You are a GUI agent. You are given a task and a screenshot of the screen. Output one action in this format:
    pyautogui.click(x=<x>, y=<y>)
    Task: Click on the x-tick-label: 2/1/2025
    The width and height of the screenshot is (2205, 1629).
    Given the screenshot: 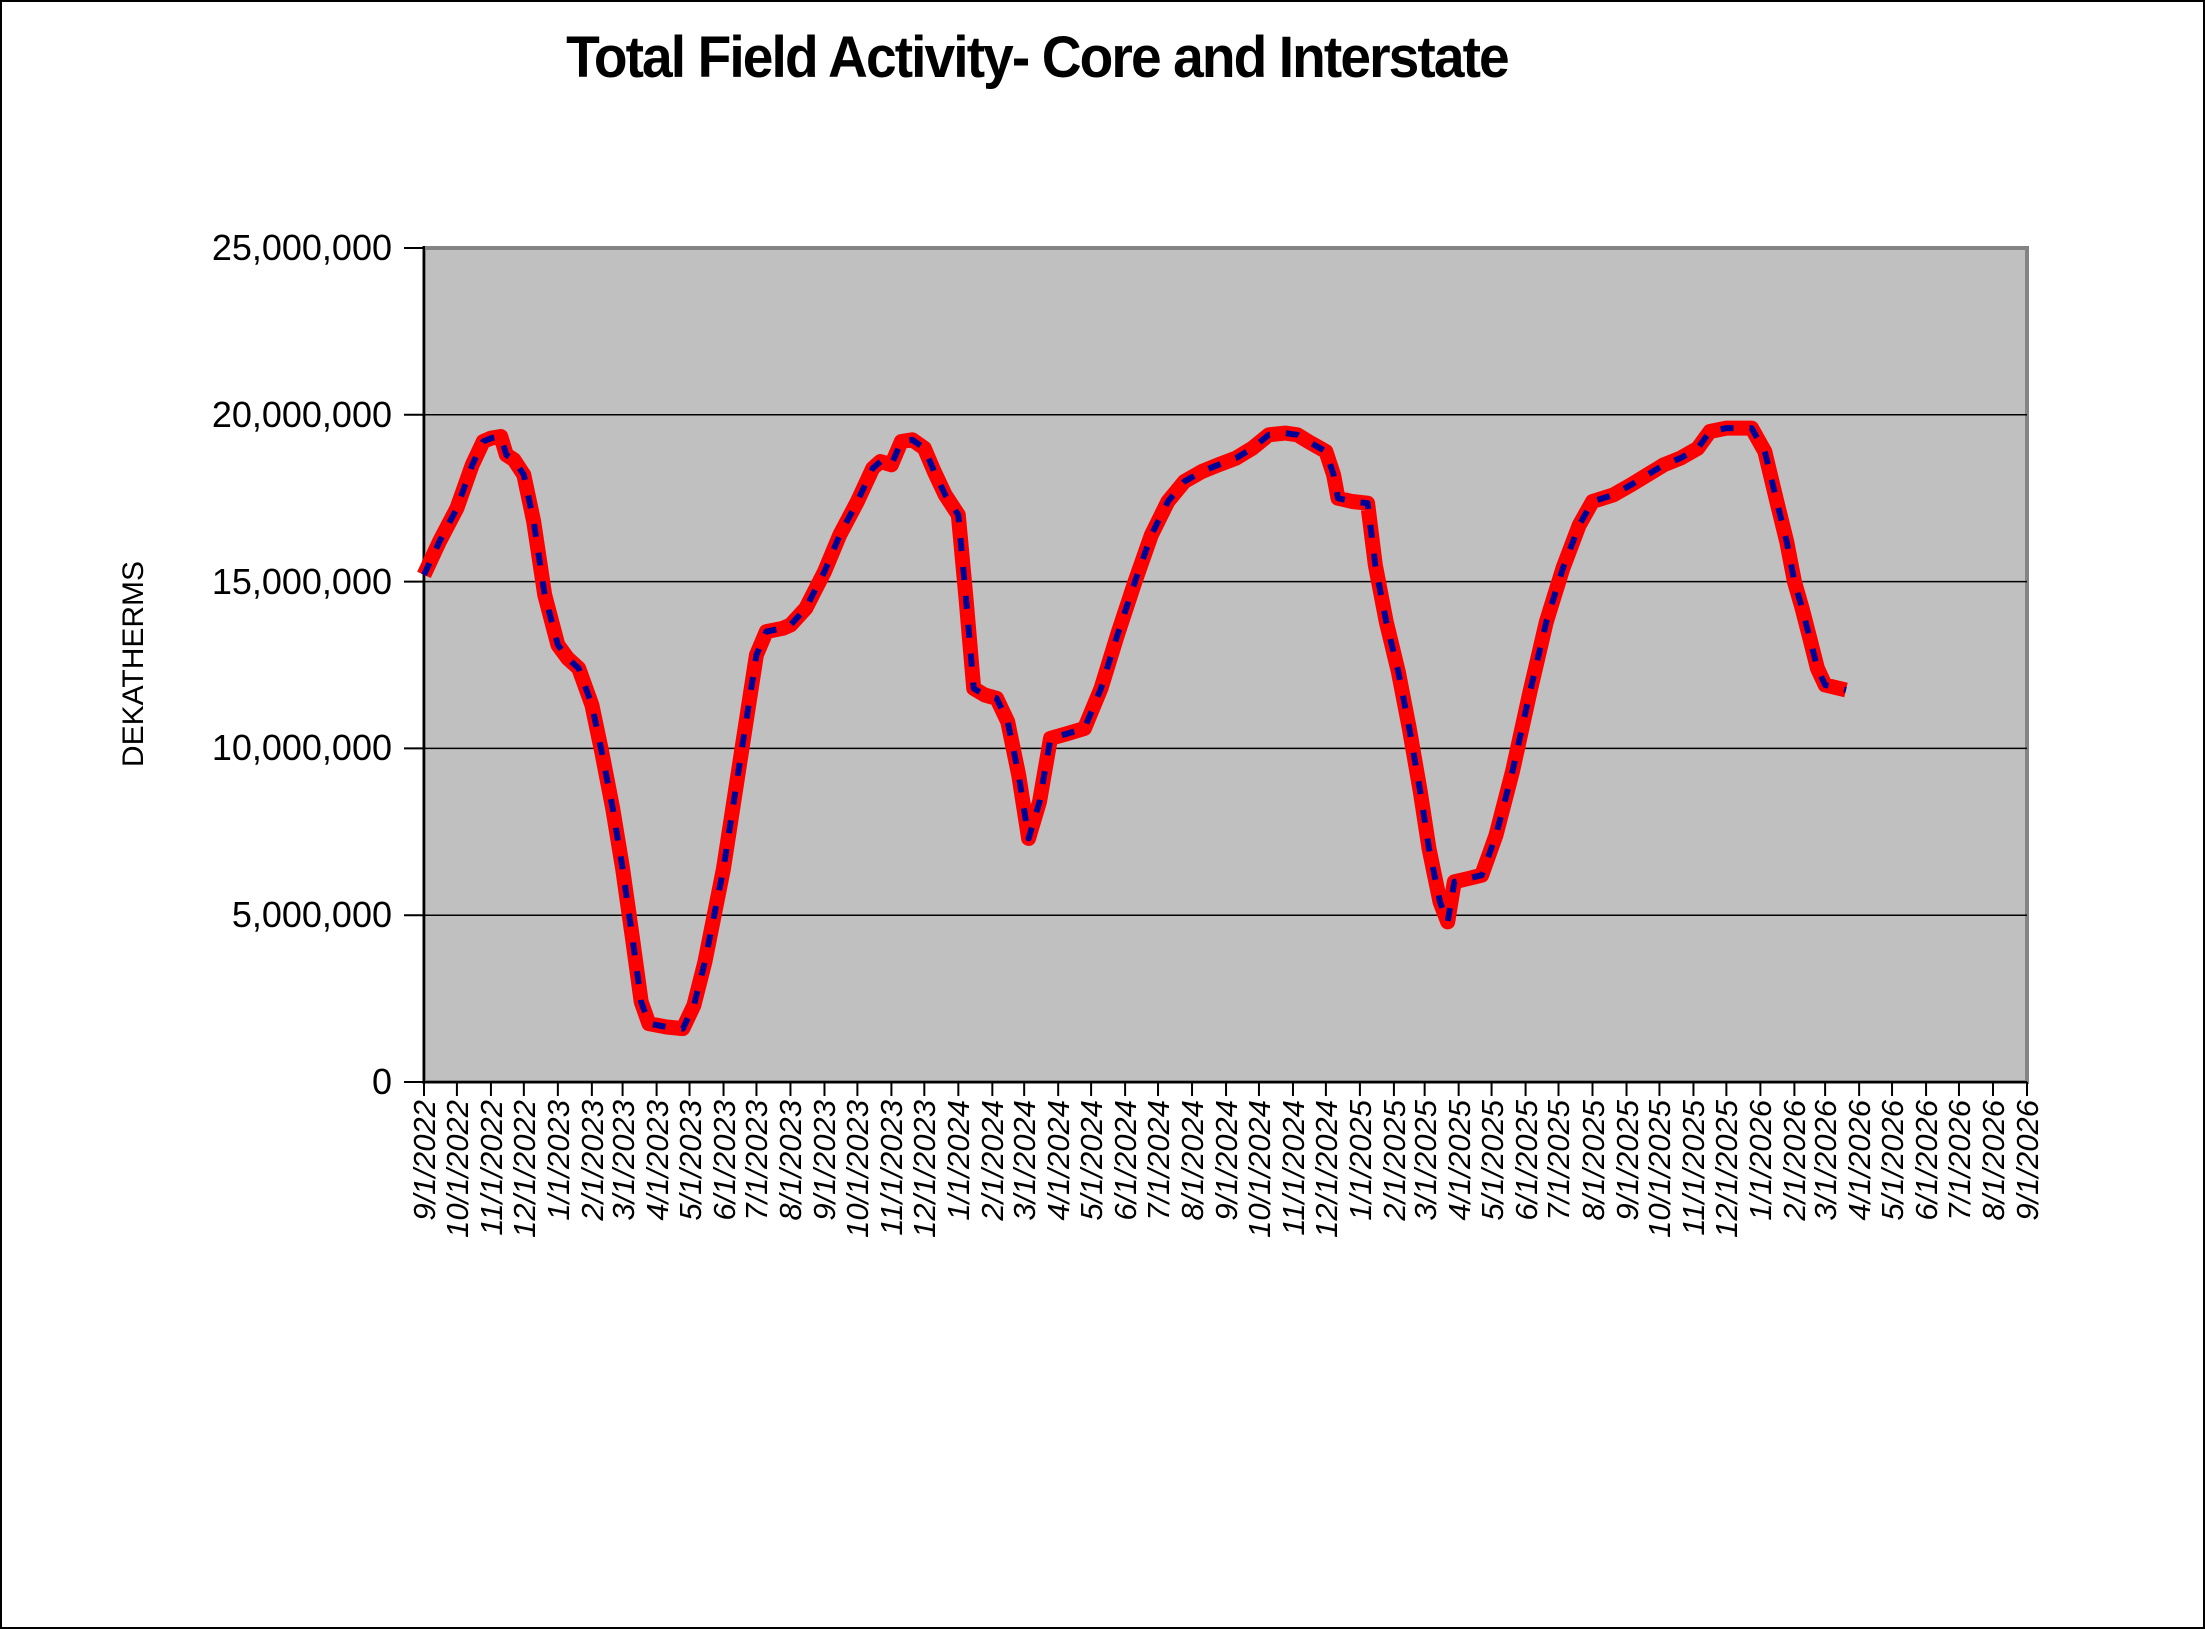 What is the action you would take?
    pyautogui.click(x=1394, y=1160)
    